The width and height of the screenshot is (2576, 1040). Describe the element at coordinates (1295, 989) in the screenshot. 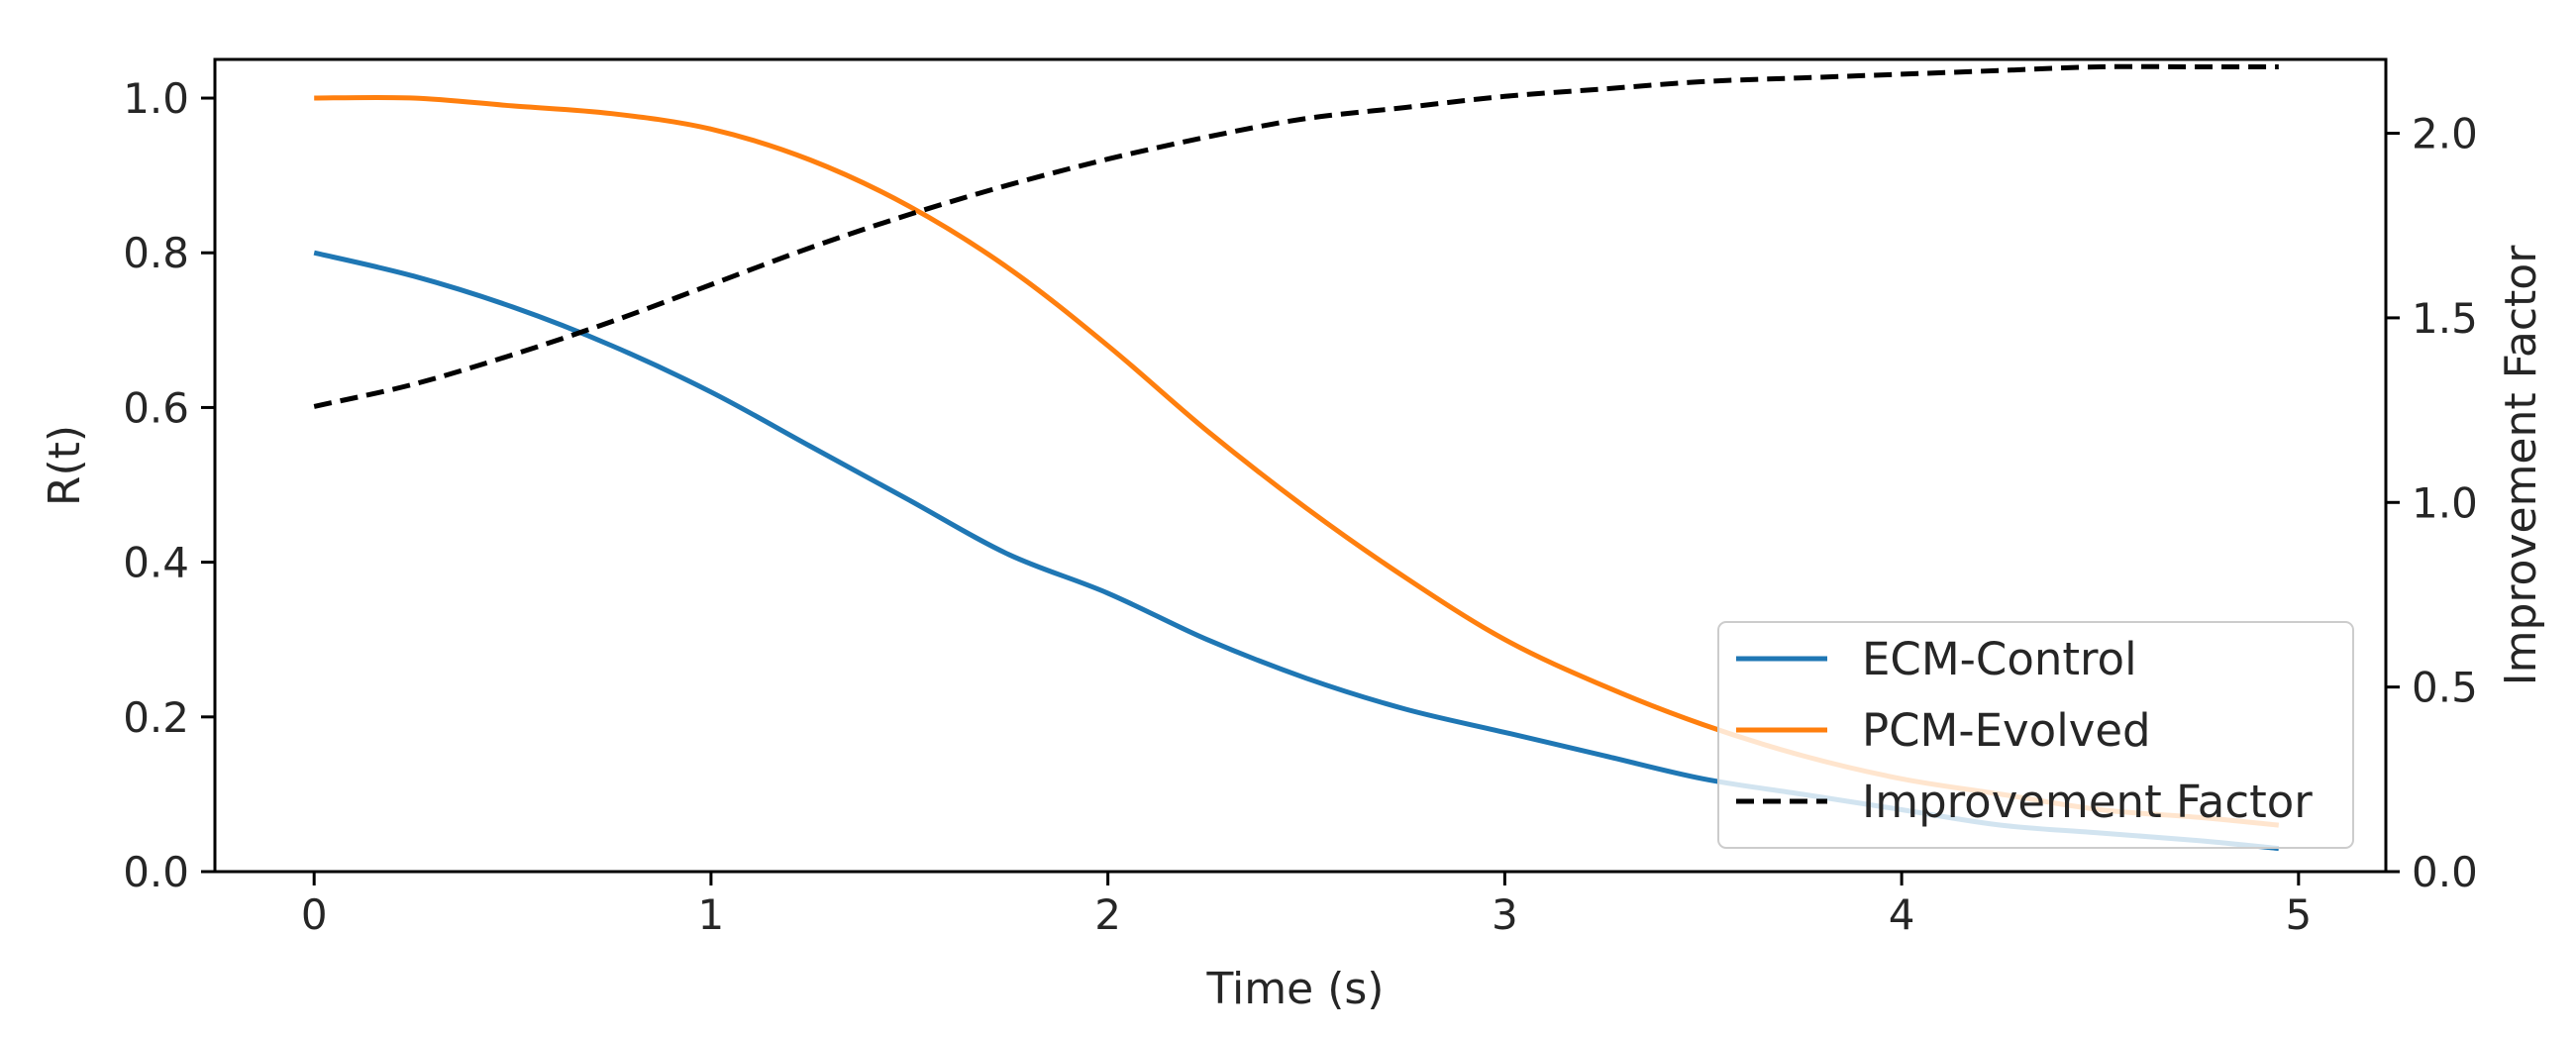

I see `x-axis-title: Time (s)` at that location.